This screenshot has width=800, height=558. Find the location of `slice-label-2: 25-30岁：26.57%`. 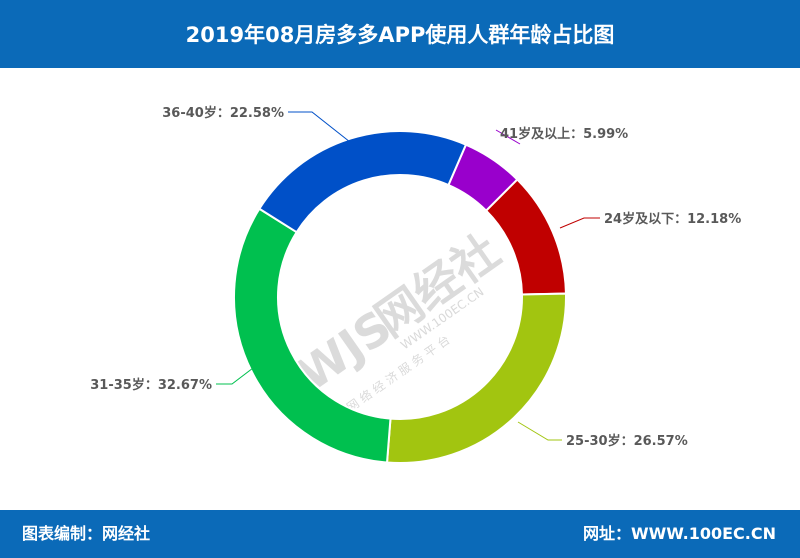

slice-label-2: 25-30岁：26.57% is located at coordinates (627, 441).